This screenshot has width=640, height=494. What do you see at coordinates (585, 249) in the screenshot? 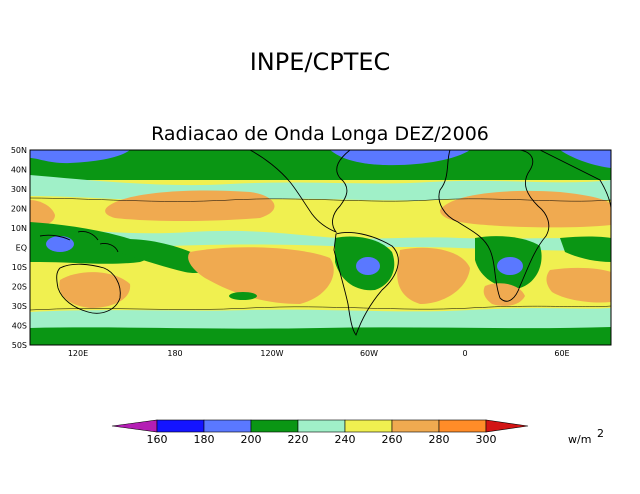
I see `olr-indian-ocean-green` at bounding box center [585, 249].